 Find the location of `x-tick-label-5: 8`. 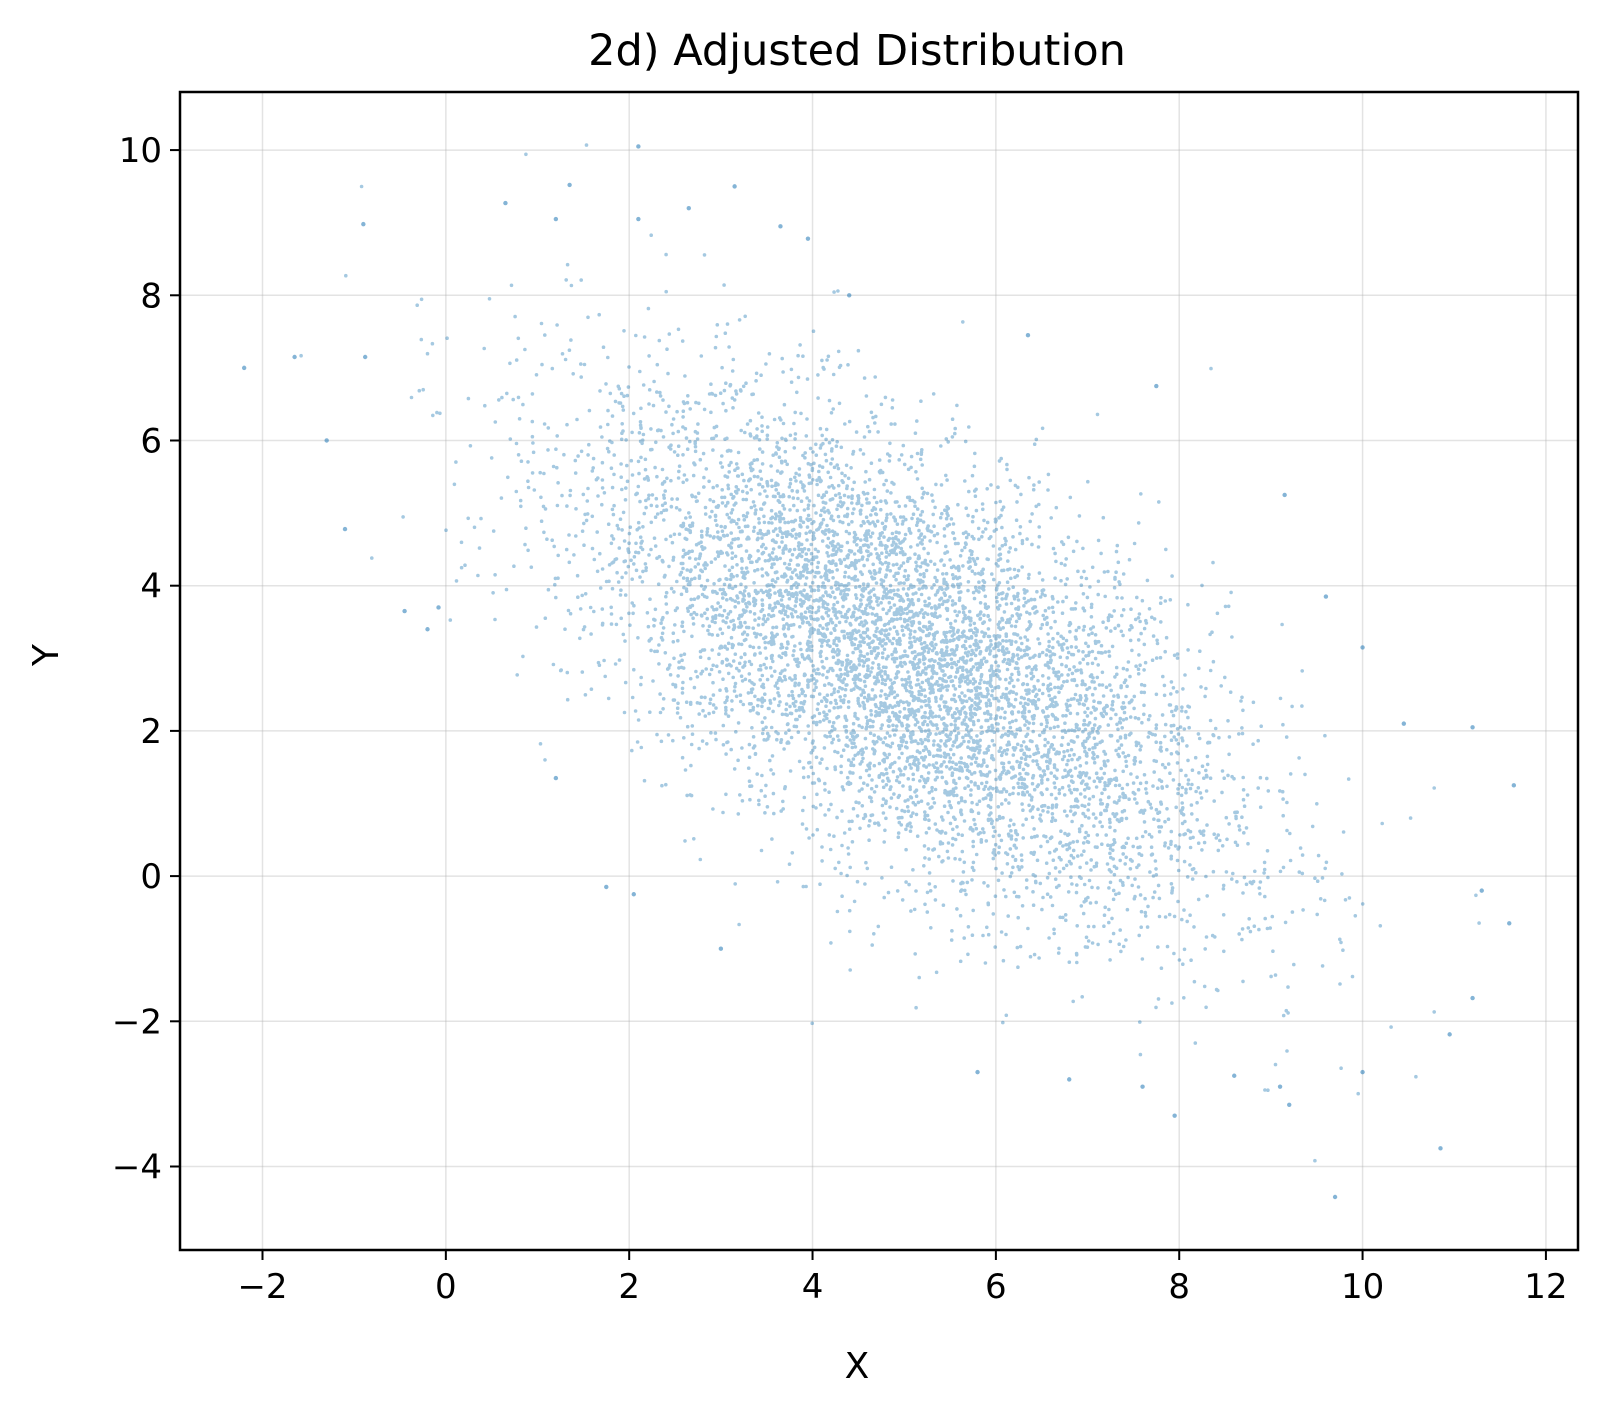

x-tick-label-5: 8 is located at coordinates (1179, 1287).